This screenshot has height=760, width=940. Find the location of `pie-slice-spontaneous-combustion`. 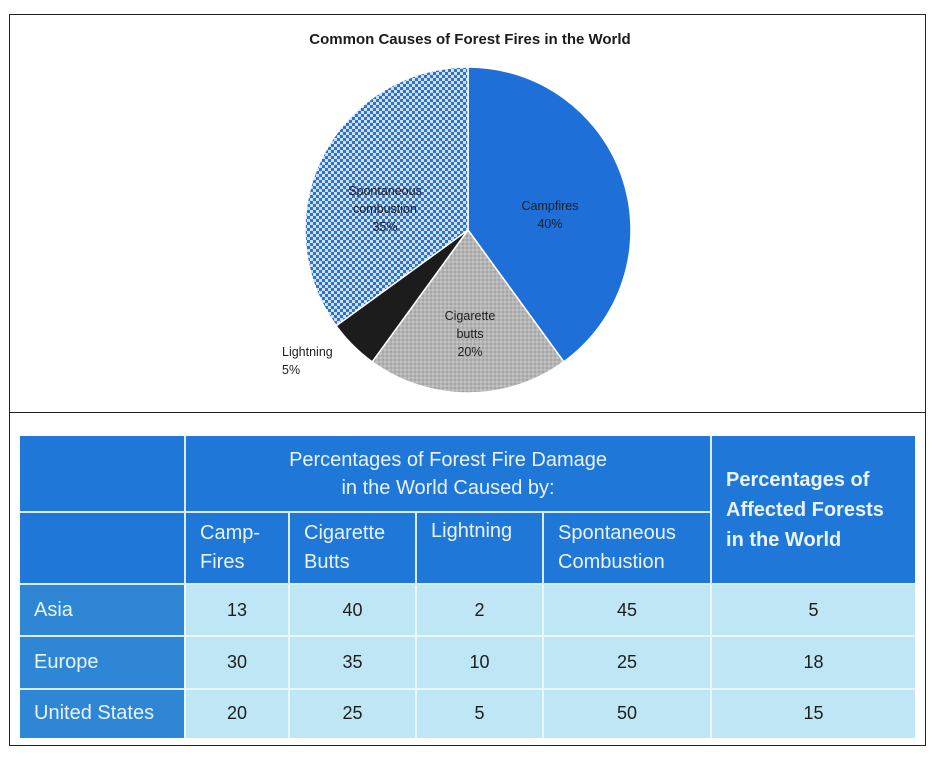

pie-slice-spontaneous-combustion is located at coordinates (386, 196).